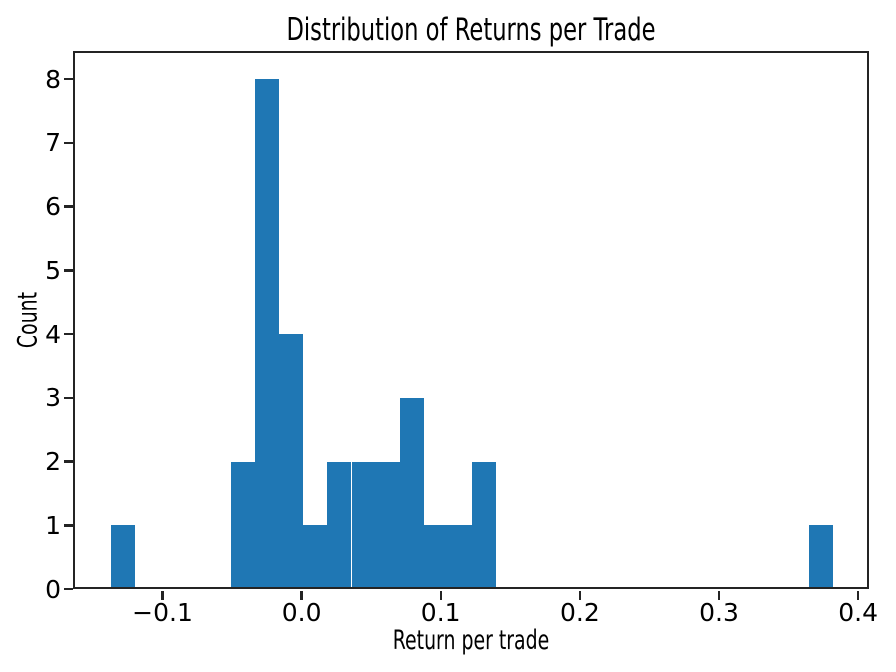 This screenshot has height=672, width=896. I want to click on y-tick-label: 7, so click(53, 143).